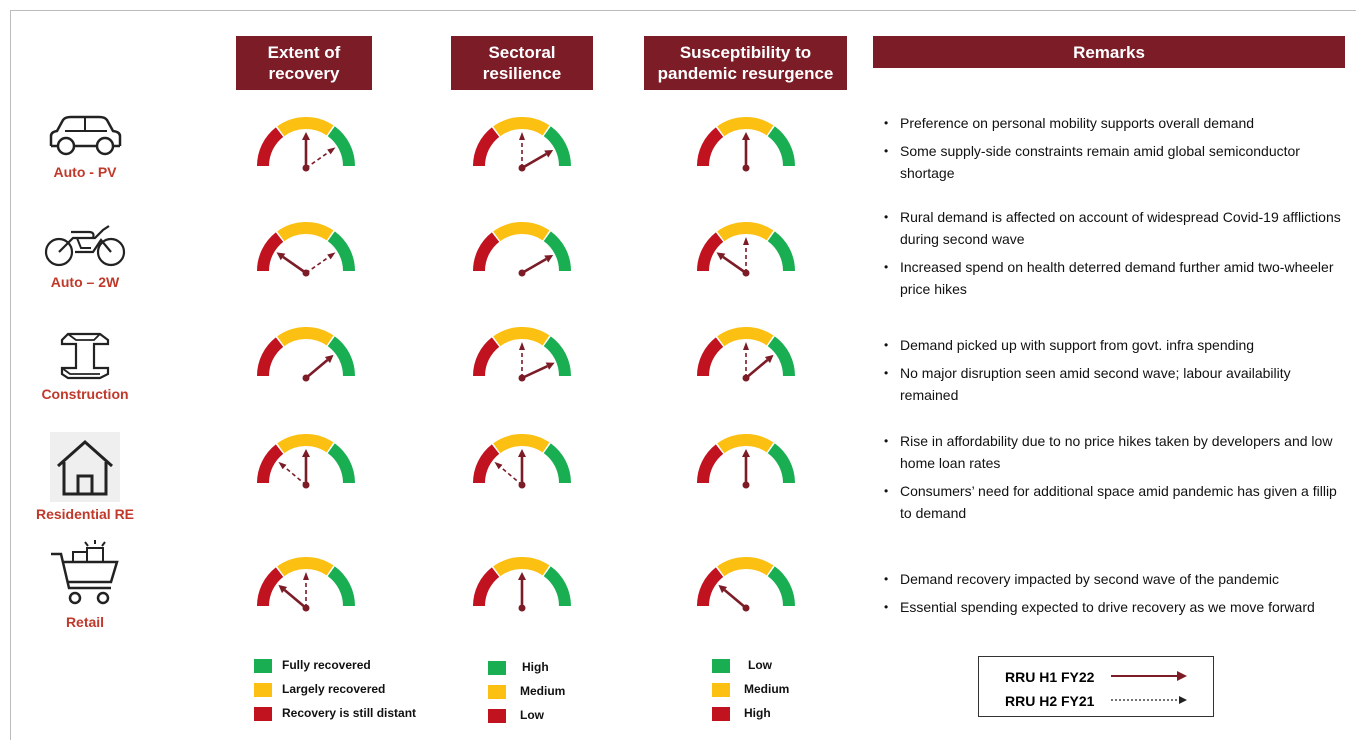 This screenshot has height=742, width=1358. What do you see at coordinates (85, 366) in the screenshot?
I see `sector-construction: Construction` at bounding box center [85, 366].